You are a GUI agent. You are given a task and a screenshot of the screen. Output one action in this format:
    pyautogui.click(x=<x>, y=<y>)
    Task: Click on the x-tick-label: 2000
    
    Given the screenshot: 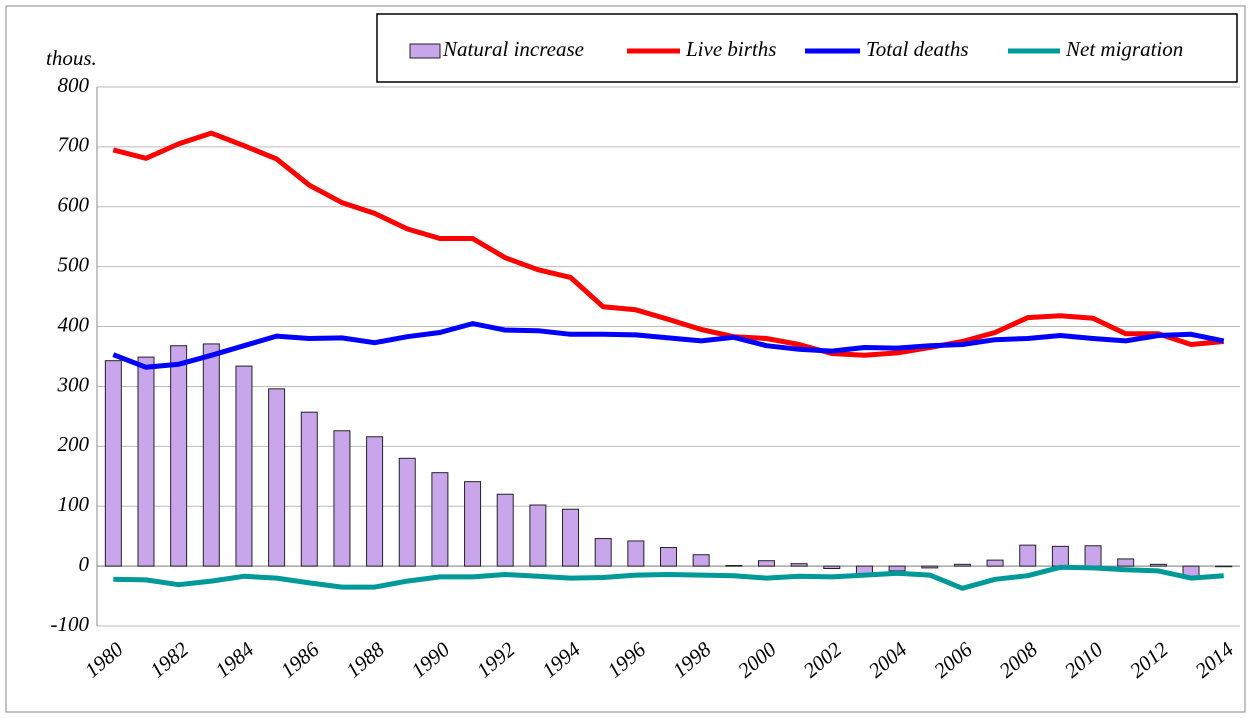 What is the action you would take?
    pyautogui.click(x=757, y=660)
    